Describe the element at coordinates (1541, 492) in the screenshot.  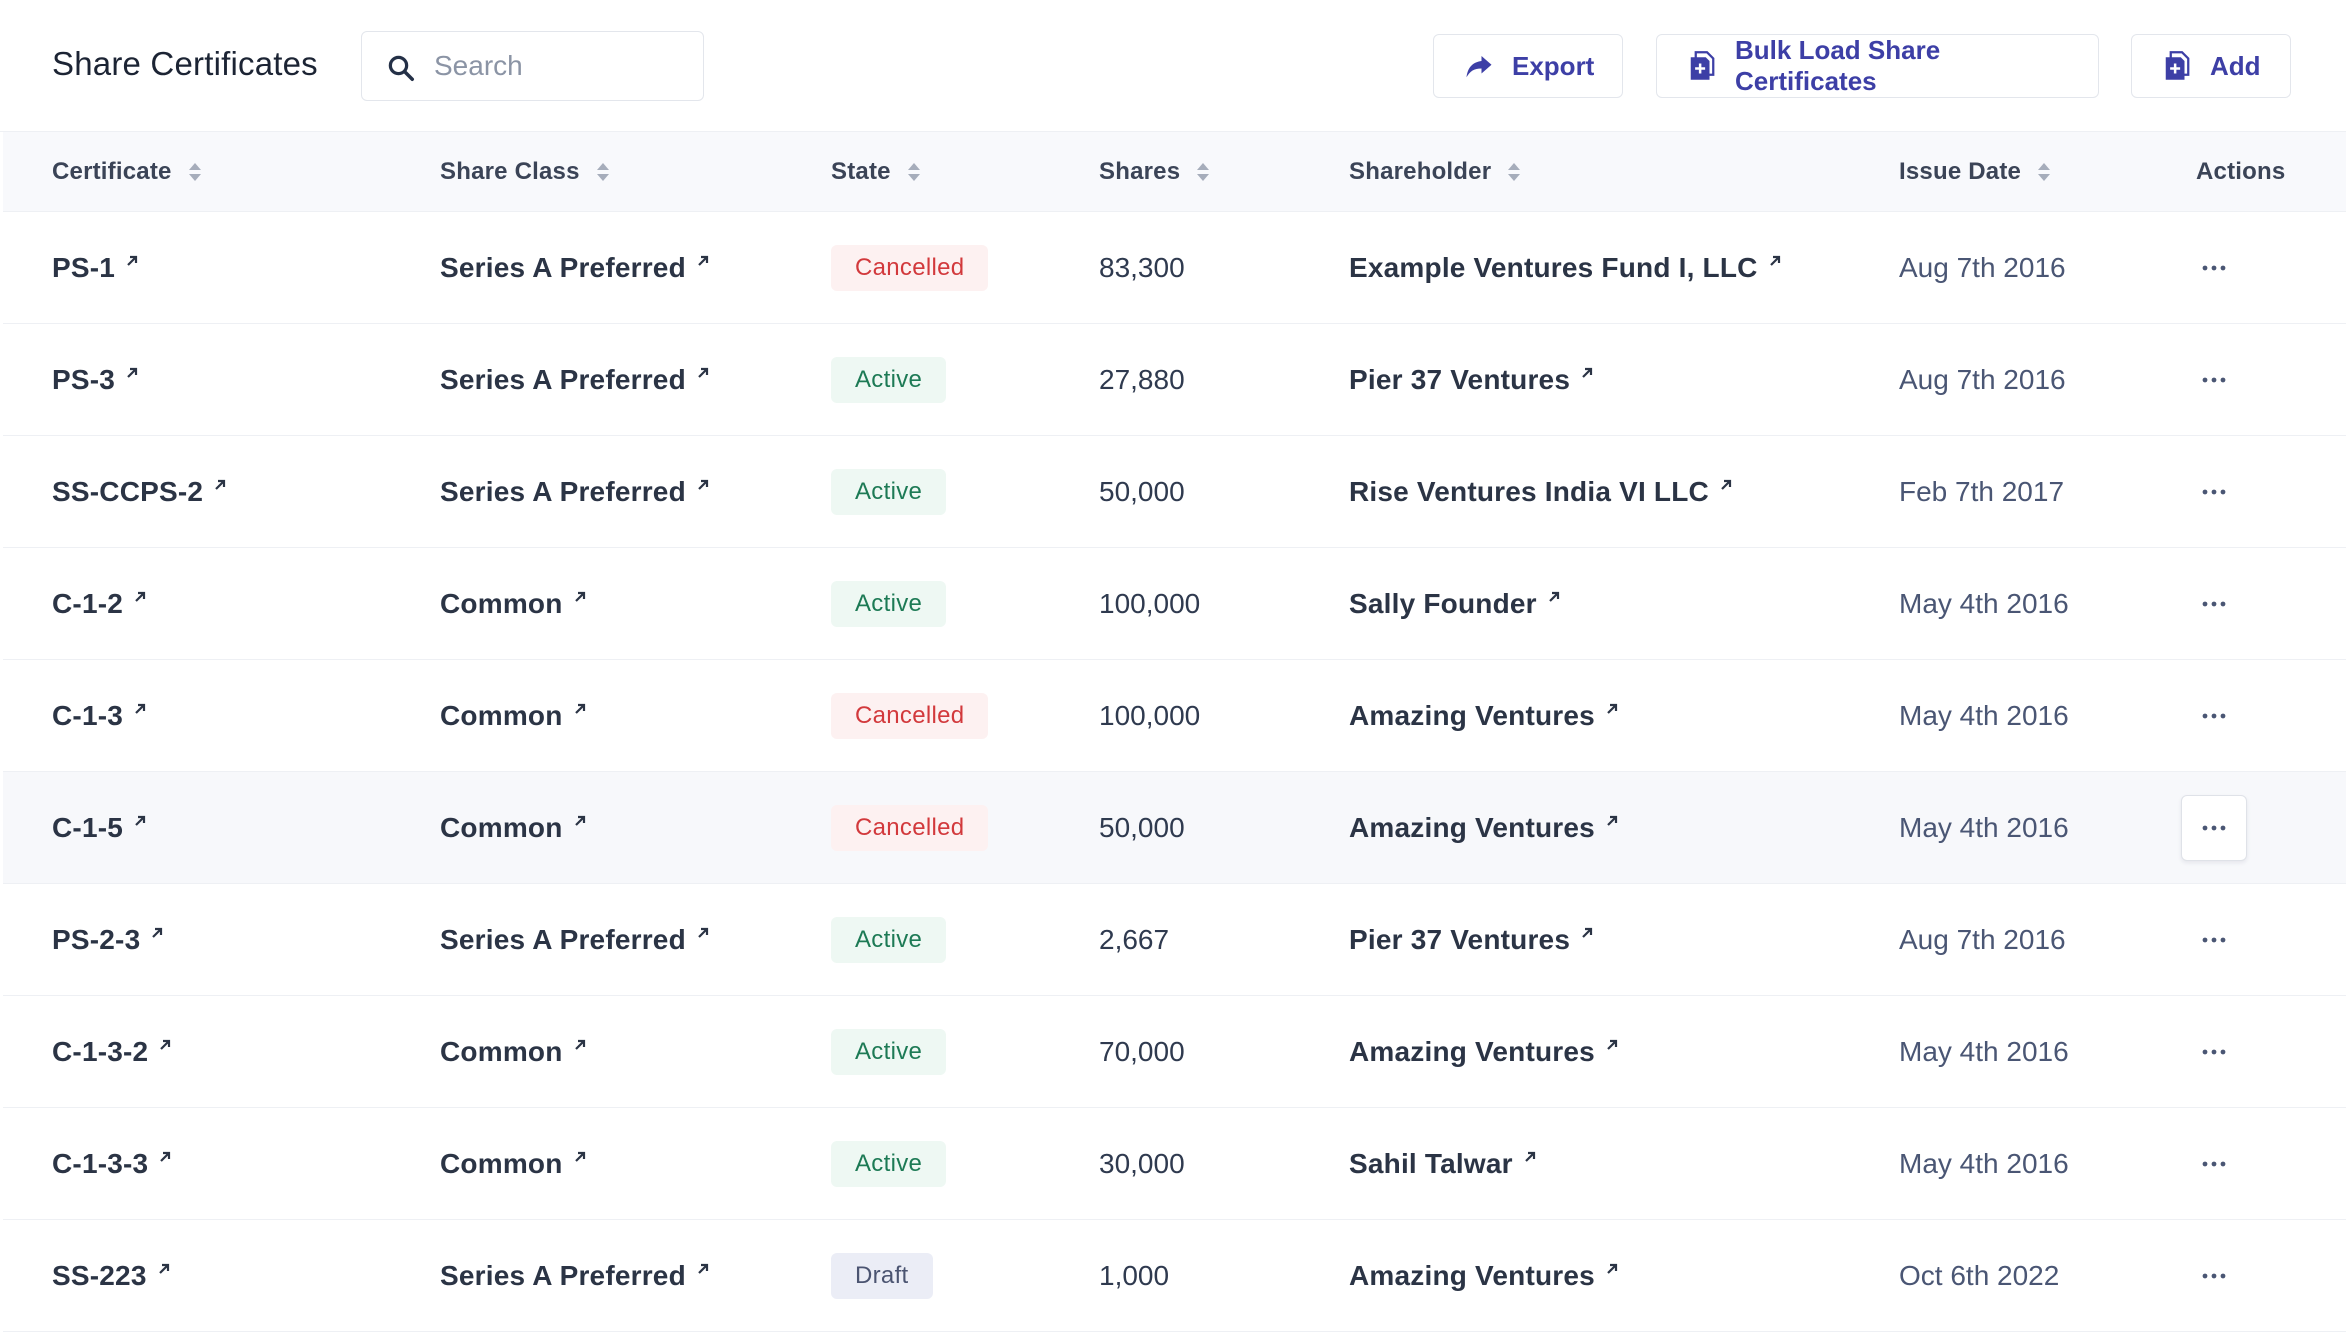
I see `shareholder-link: Rise Ventures India VI LLC` at that location.